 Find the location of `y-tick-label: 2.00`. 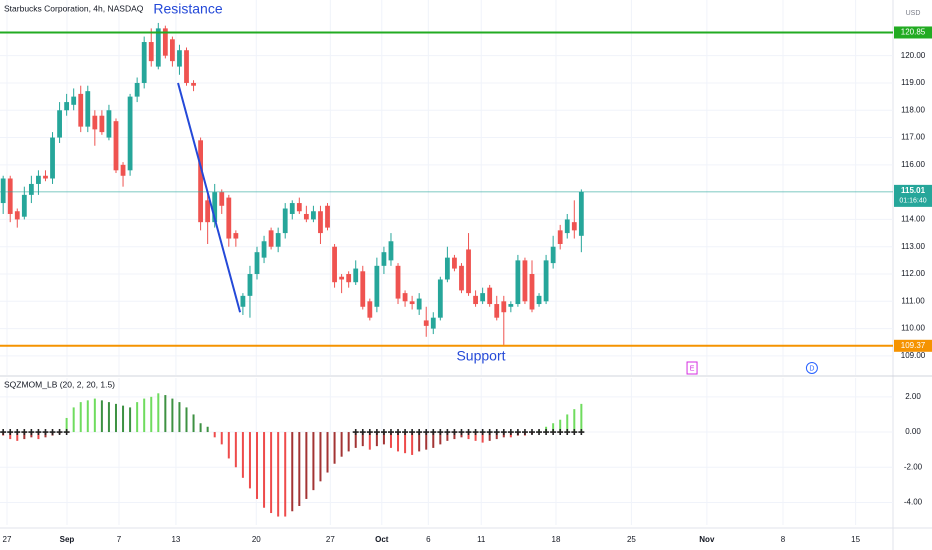

y-tick-label: 2.00 is located at coordinates (913, 396).